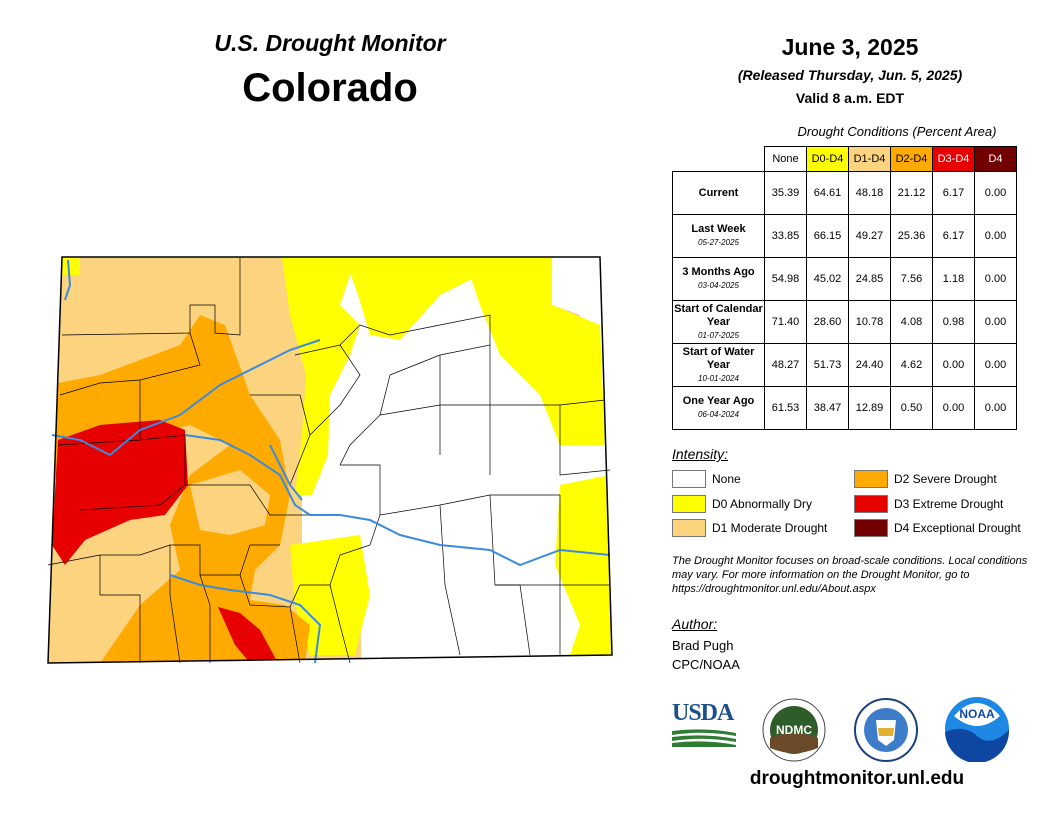  What do you see at coordinates (718, 272) in the screenshot?
I see `row-label-text: 3 Months Ago` at bounding box center [718, 272].